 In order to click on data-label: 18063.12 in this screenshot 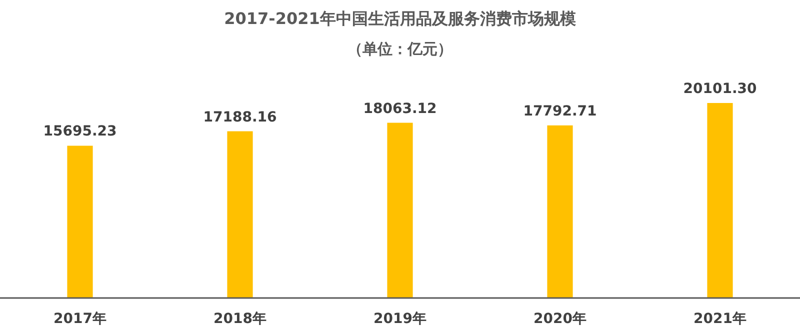, I will do `click(400, 108)`.